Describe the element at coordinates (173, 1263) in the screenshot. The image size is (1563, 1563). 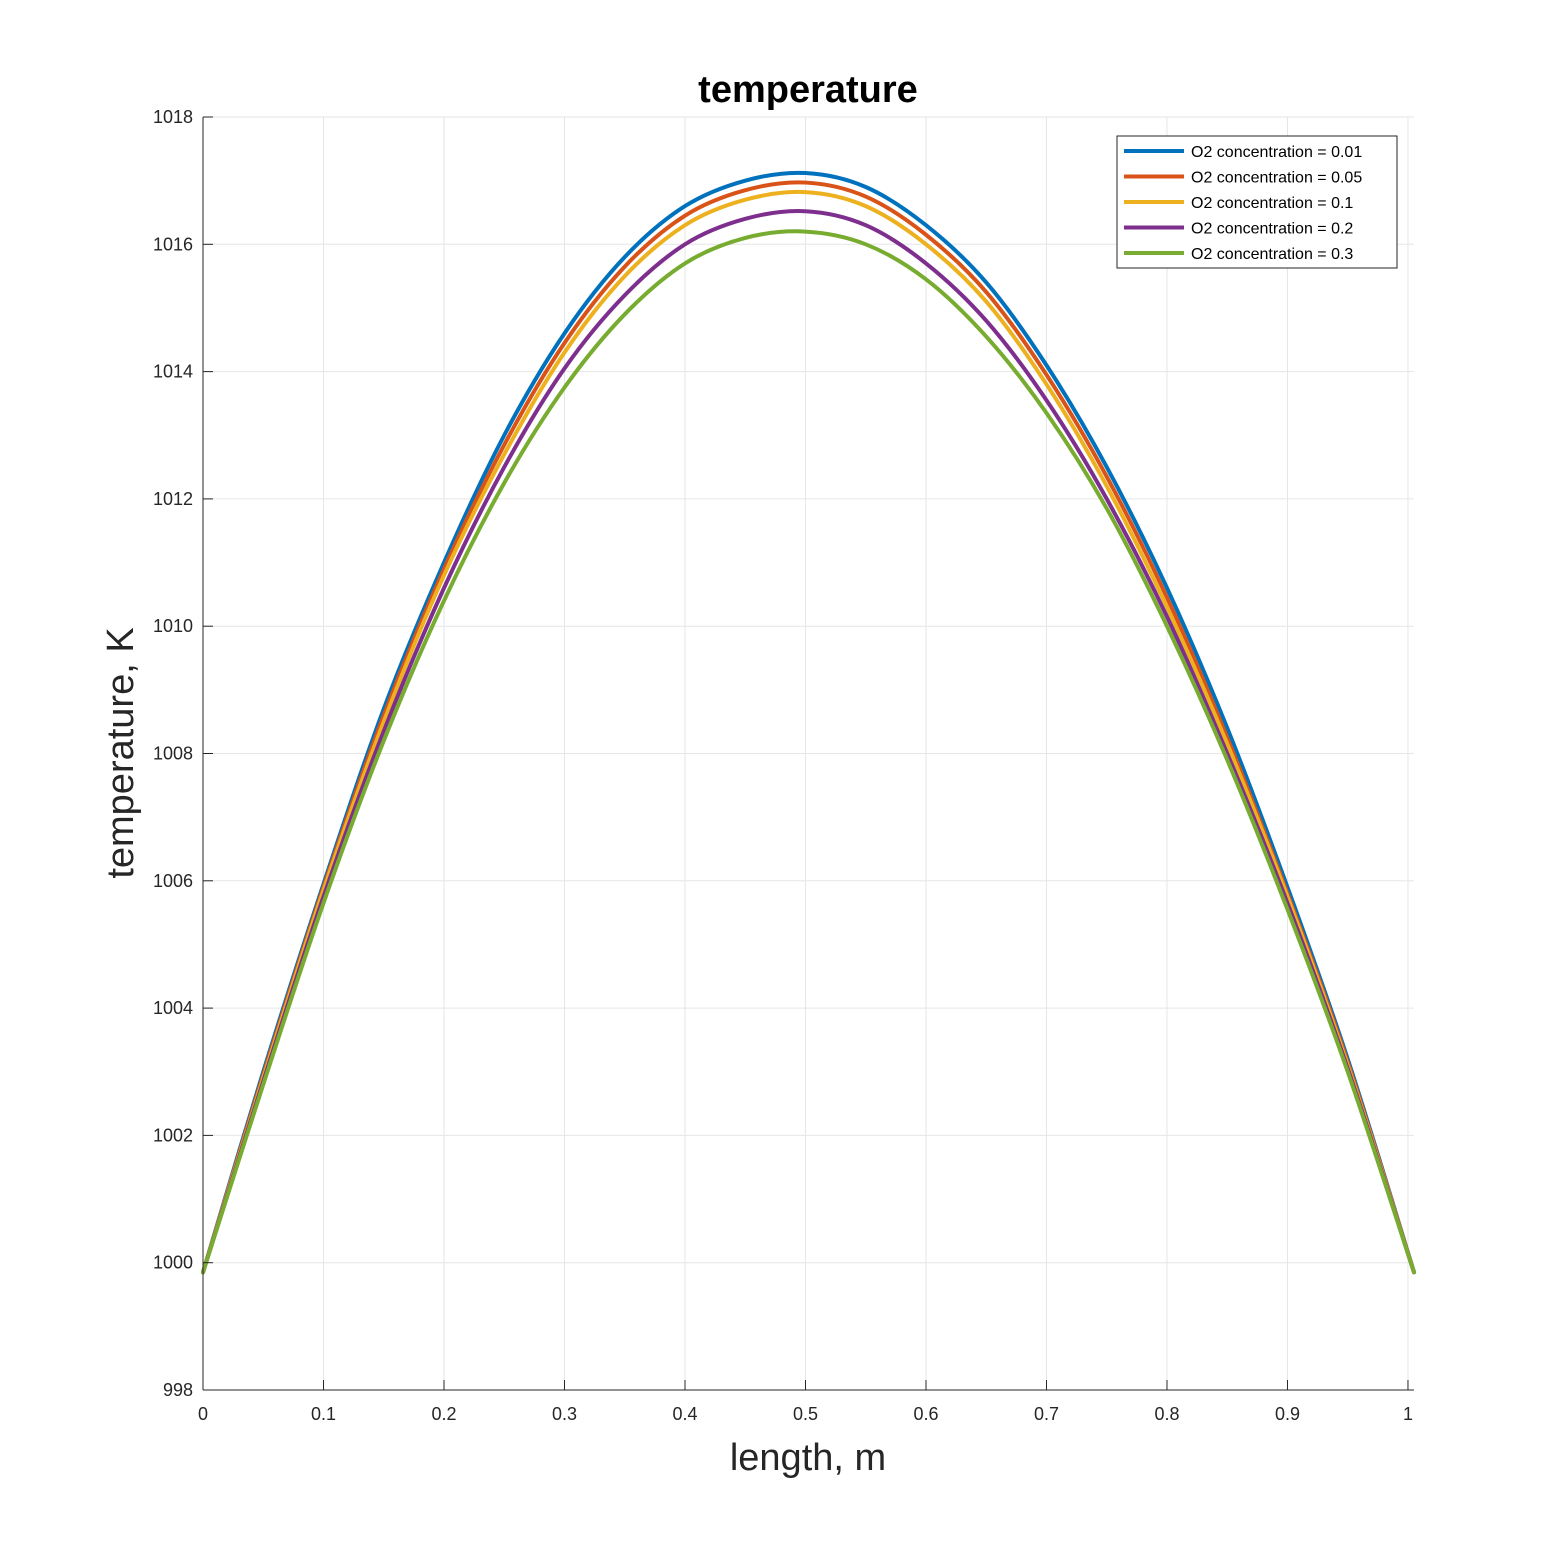
I see `y-tick-label: 1000` at that location.